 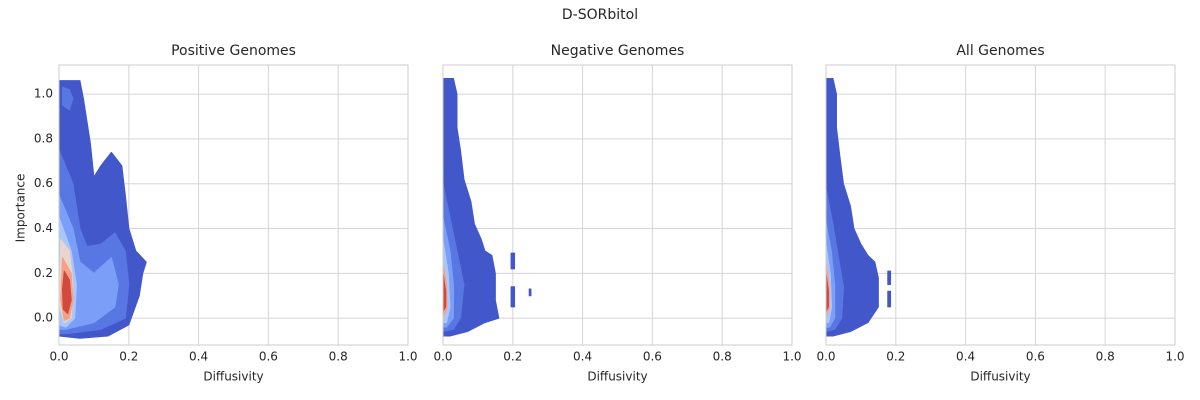 I want to click on y-tick-label: 0.6, so click(x=43, y=183).